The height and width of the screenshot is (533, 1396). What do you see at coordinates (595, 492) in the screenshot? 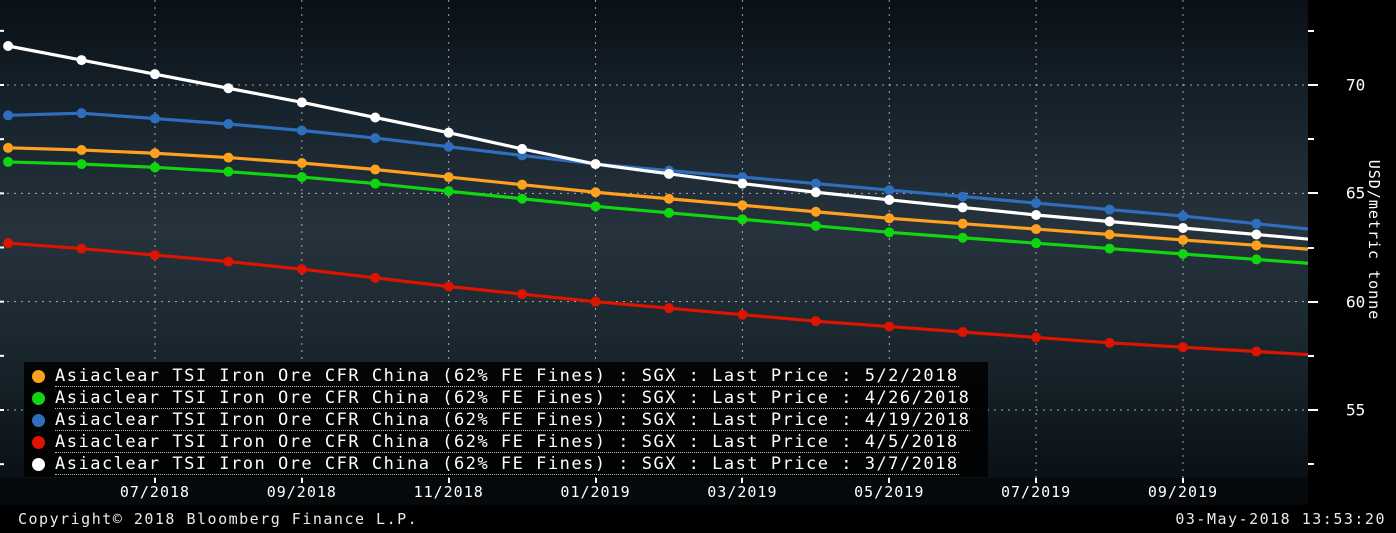
I see `x-axis-label: 01/2019` at bounding box center [595, 492].